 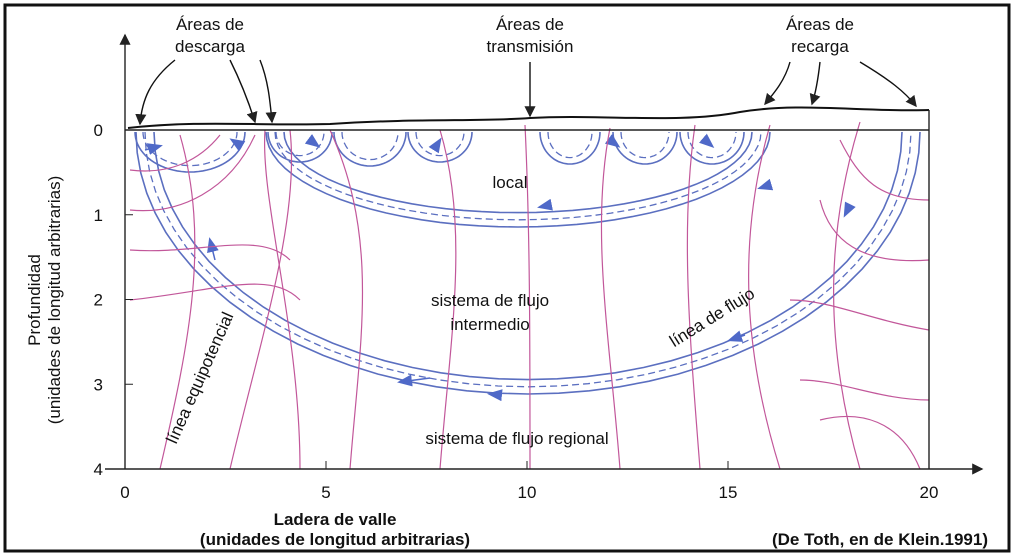 What do you see at coordinates (516, 438) in the screenshot?
I see `region-label: sistema de flujo regional` at bounding box center [516, 438].